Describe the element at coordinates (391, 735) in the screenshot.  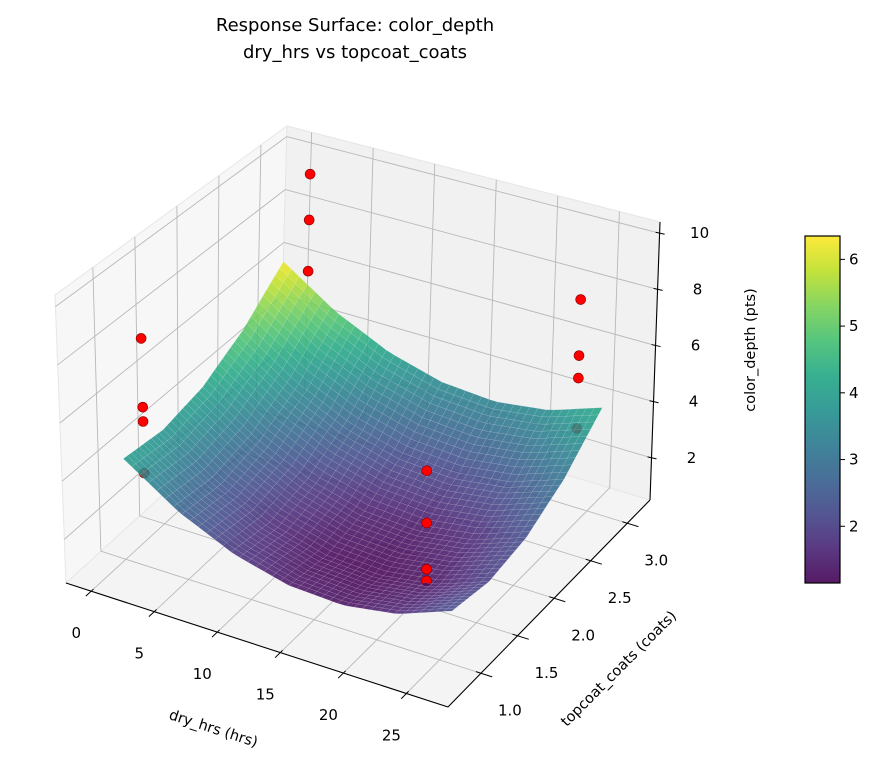
I see `x-tick-label: 25` at that location.